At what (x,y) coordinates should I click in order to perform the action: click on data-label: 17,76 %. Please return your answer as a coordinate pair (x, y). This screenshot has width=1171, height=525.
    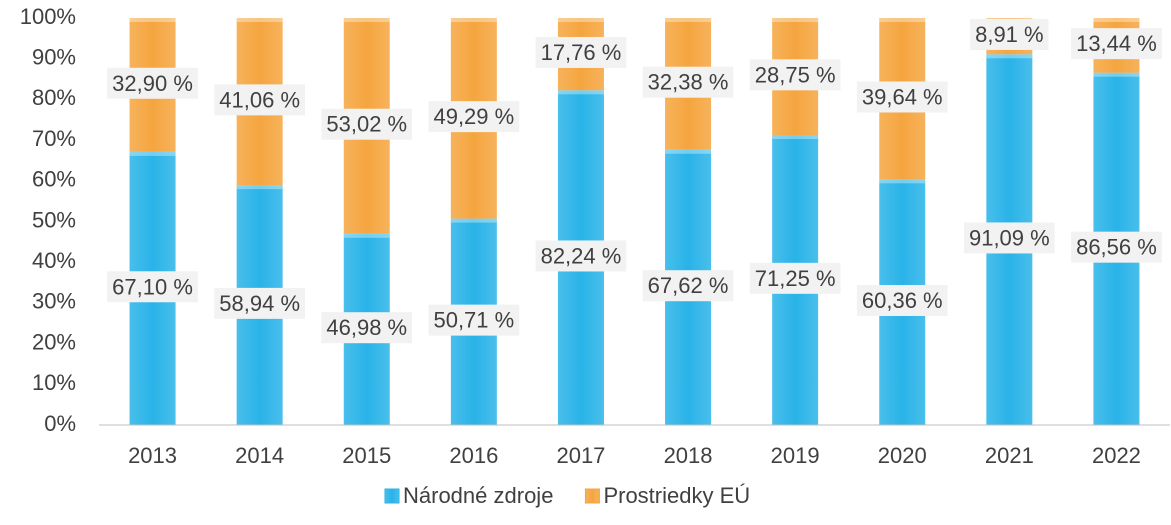
    Looking at the image, I should click on (581, 52).